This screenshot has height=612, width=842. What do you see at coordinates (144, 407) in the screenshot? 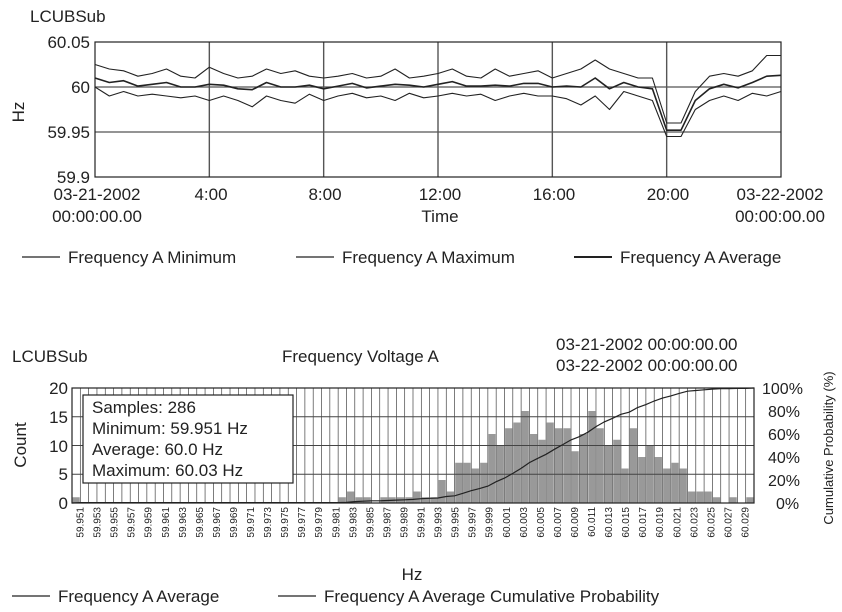
I see `stats-samples: Samples: 286` at bounding box center [144, 407].